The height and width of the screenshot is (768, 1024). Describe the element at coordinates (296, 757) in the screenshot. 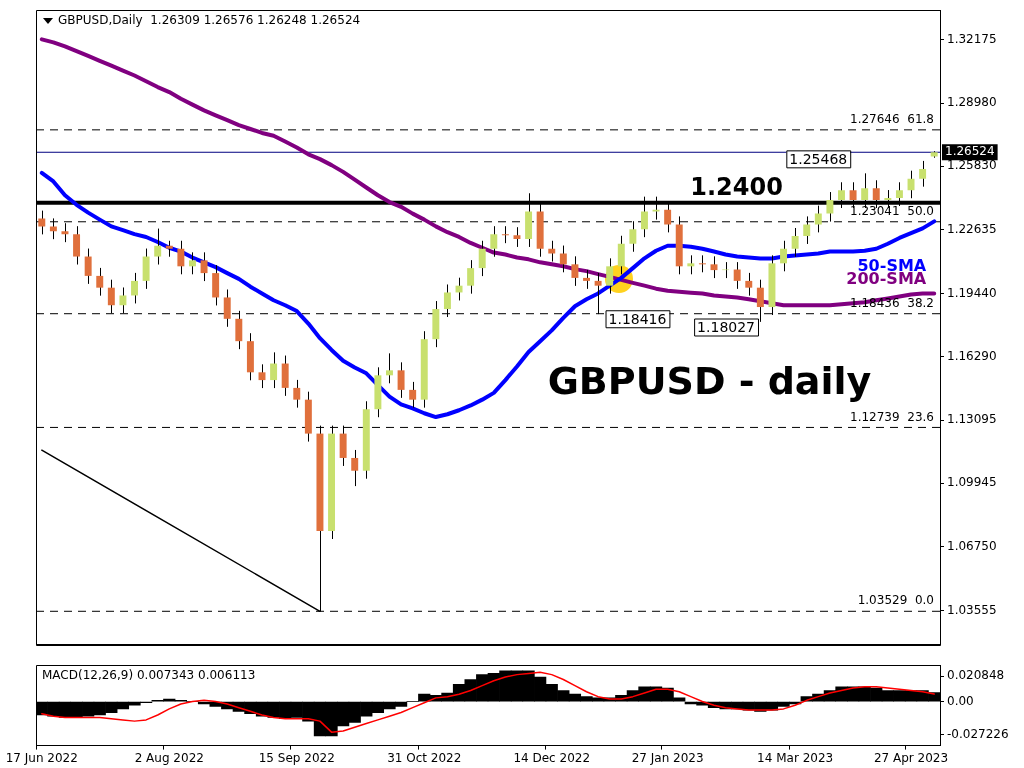

I see `x-tick-label: 15 Sep 2022` at that location.